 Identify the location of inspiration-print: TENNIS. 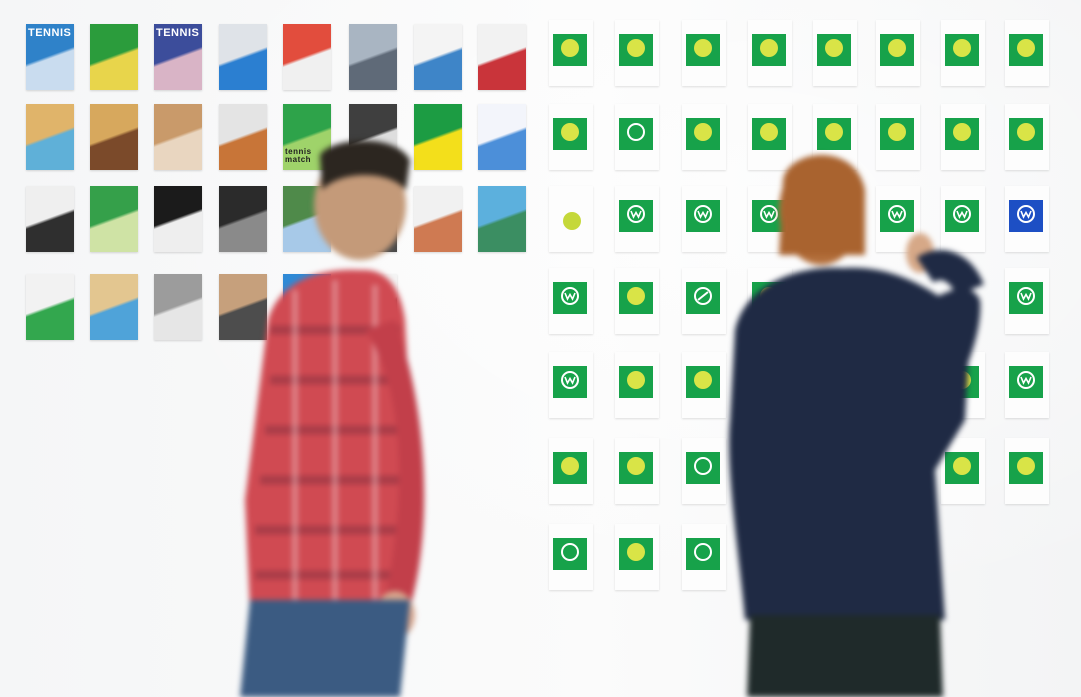
(50, 57).